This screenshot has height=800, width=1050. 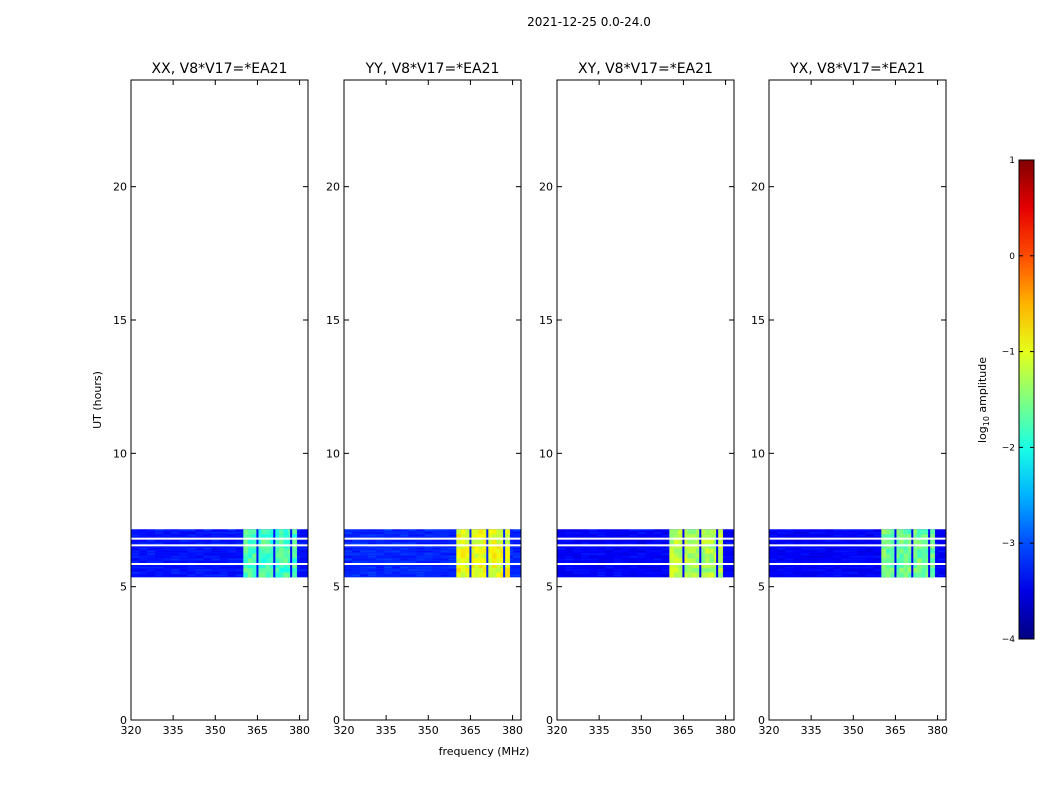 I want to click on y-tick-label: 5, so click(x=336, y=587).